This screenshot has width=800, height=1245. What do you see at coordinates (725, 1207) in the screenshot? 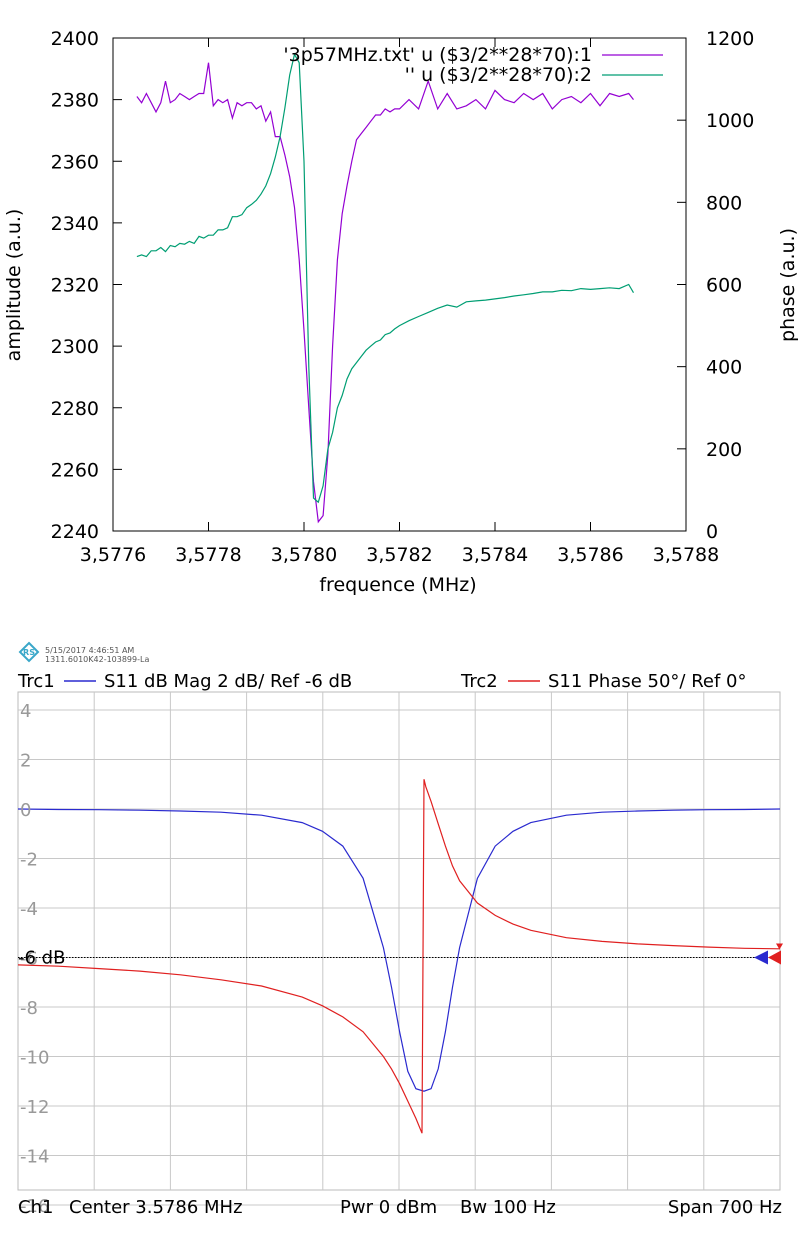
I see `footer-span: Span 700 Hz` at bounding box center [725, 1207].